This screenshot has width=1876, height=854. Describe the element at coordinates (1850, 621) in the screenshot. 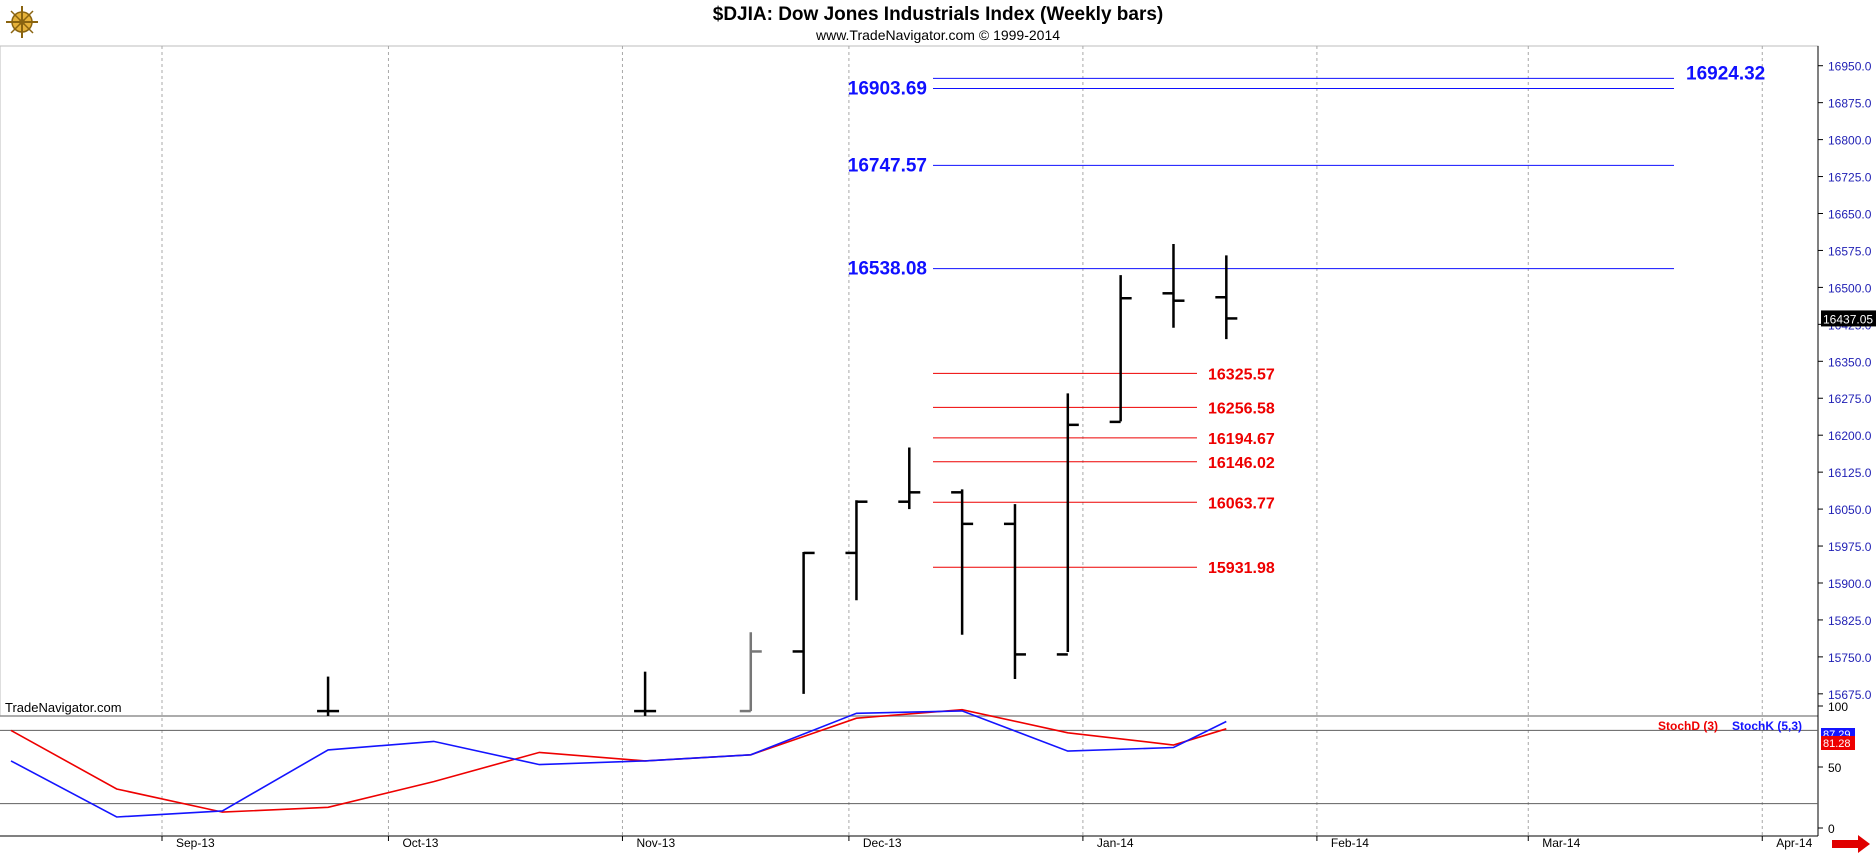

I see `y-tick-label: 15825.0` at that location.